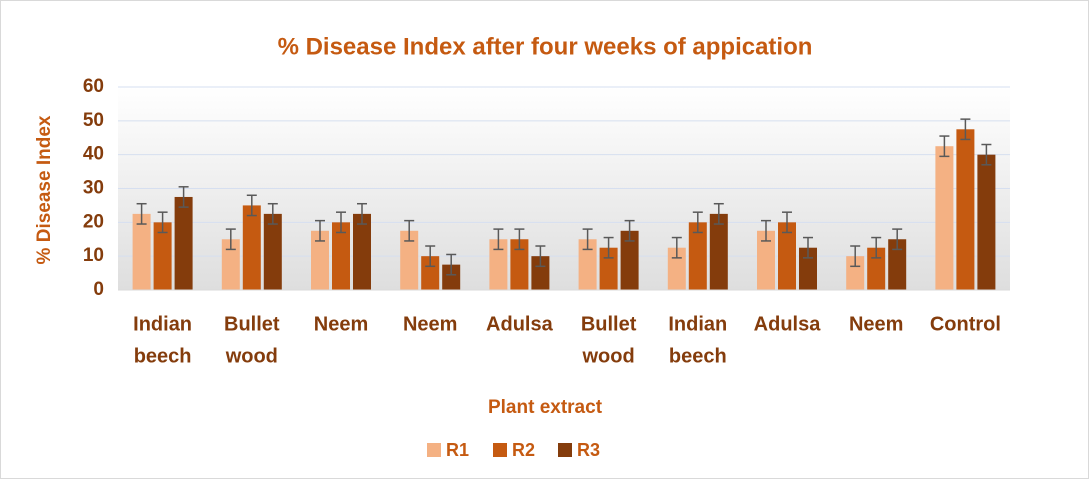 This screenshot has width=1089, height=479. I want to click on y-tick-label: 0, so click(98, 289).